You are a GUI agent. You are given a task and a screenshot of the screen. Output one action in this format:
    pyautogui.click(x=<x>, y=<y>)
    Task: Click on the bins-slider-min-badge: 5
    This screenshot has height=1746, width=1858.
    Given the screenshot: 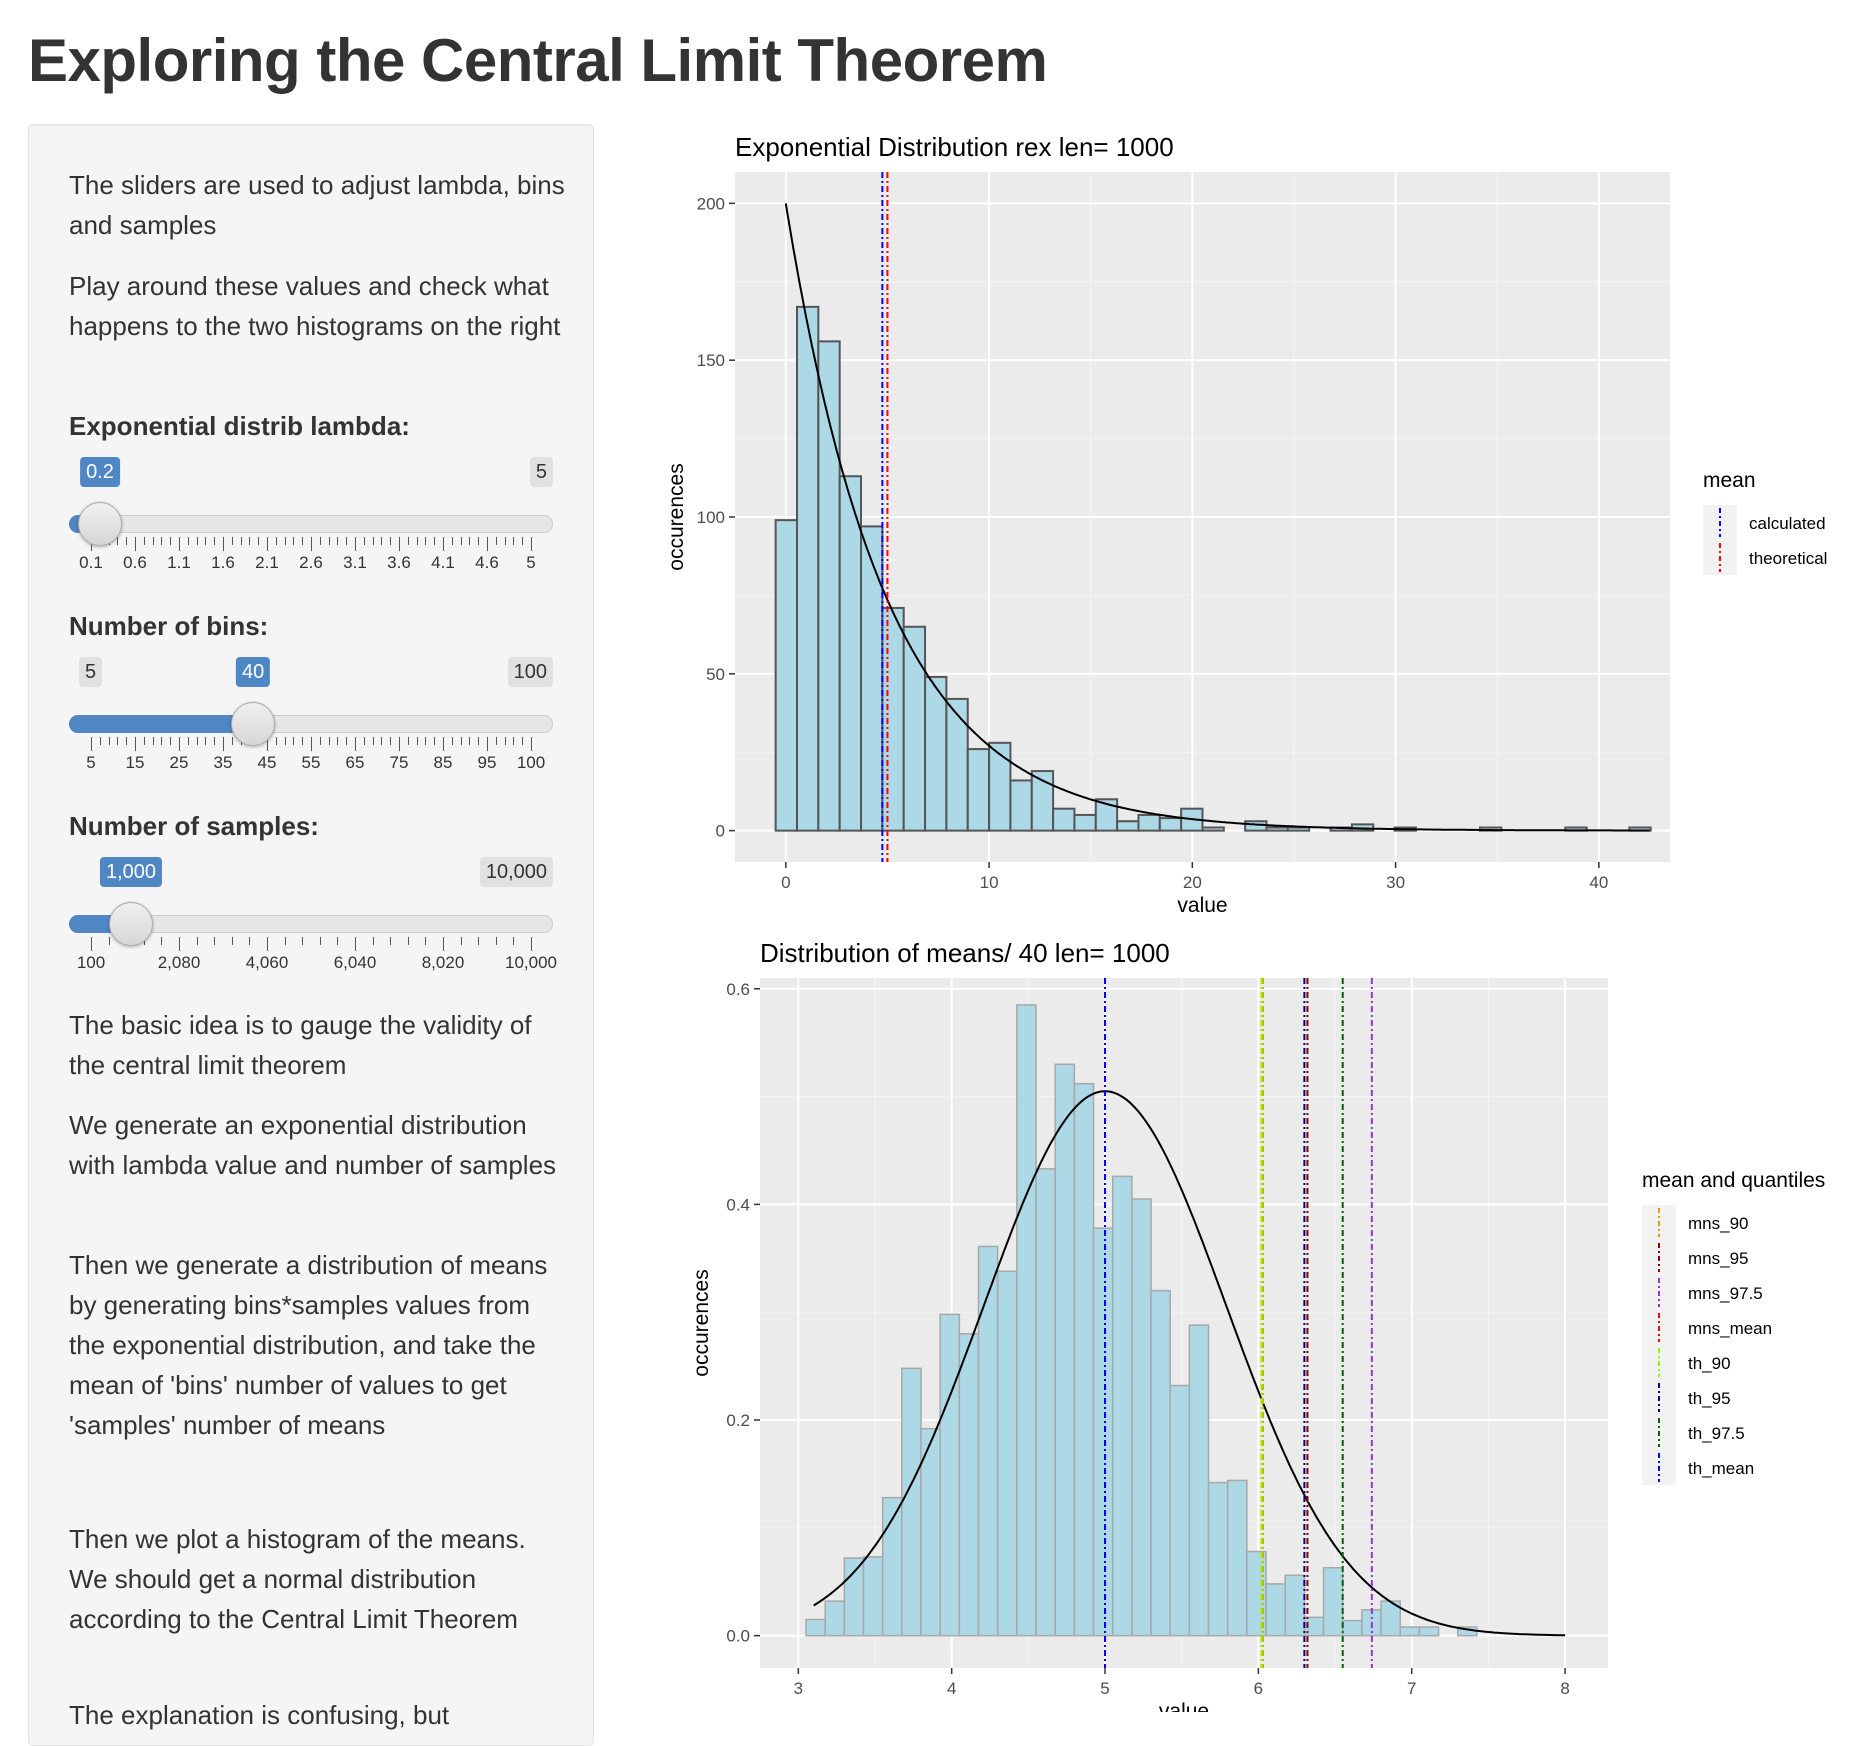 What is the action you would take?
    pyautogui.click(x=91, y=672)
    